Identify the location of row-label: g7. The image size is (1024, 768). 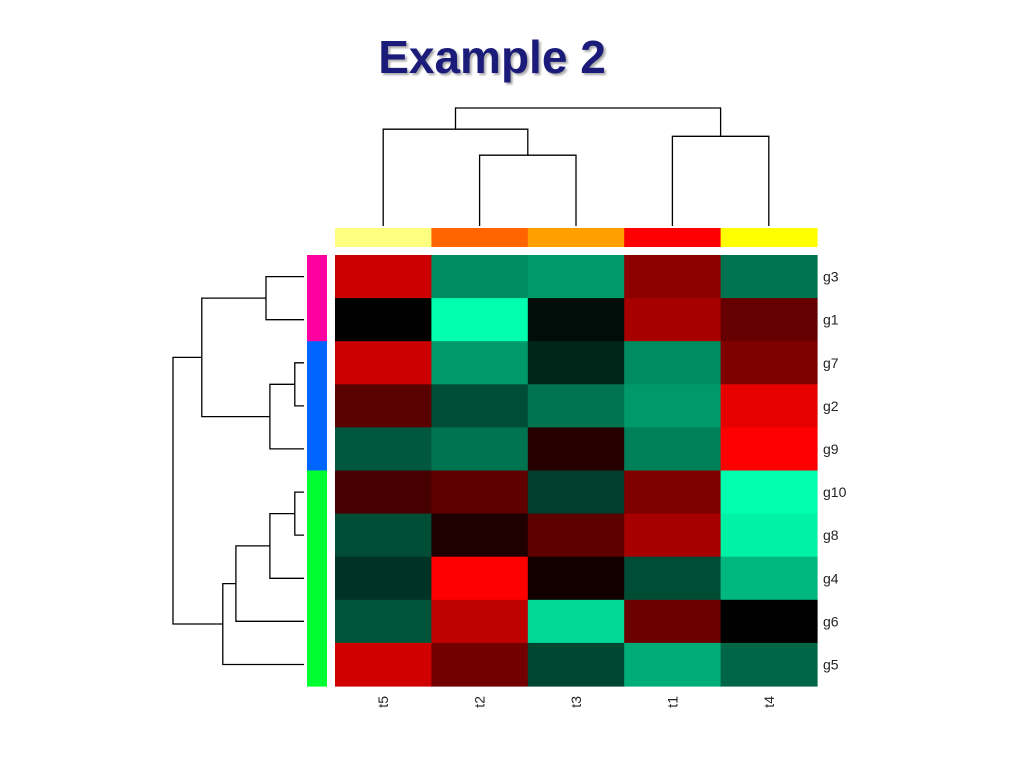
(831, 363).